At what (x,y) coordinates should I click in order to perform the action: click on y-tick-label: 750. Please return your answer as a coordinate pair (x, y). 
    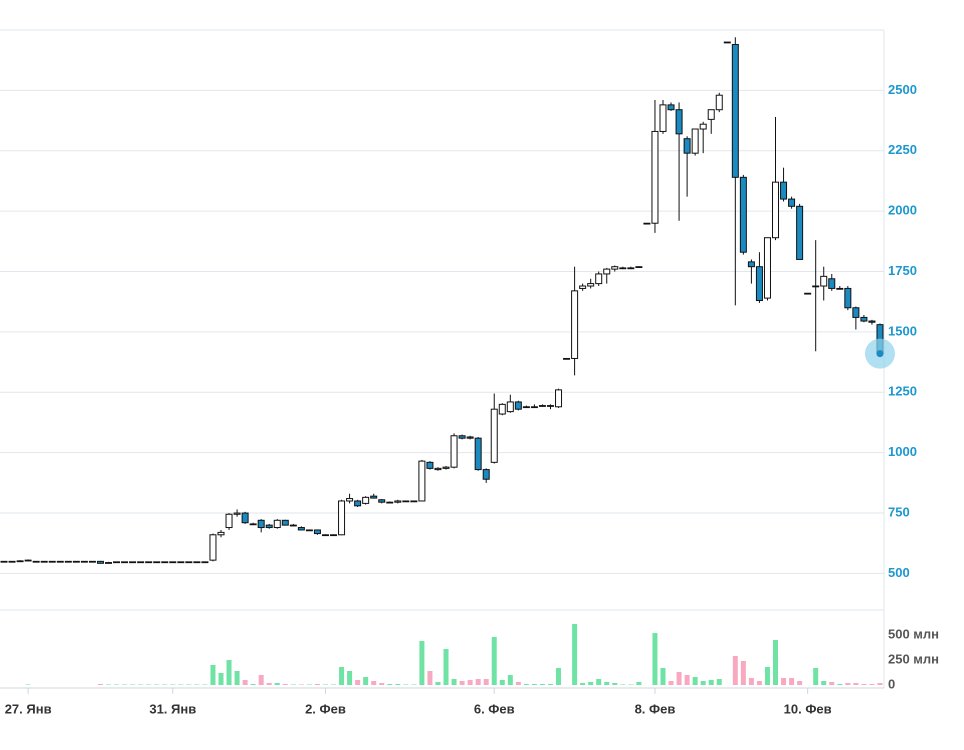
    Looking at the image, I should click on (899, 511).